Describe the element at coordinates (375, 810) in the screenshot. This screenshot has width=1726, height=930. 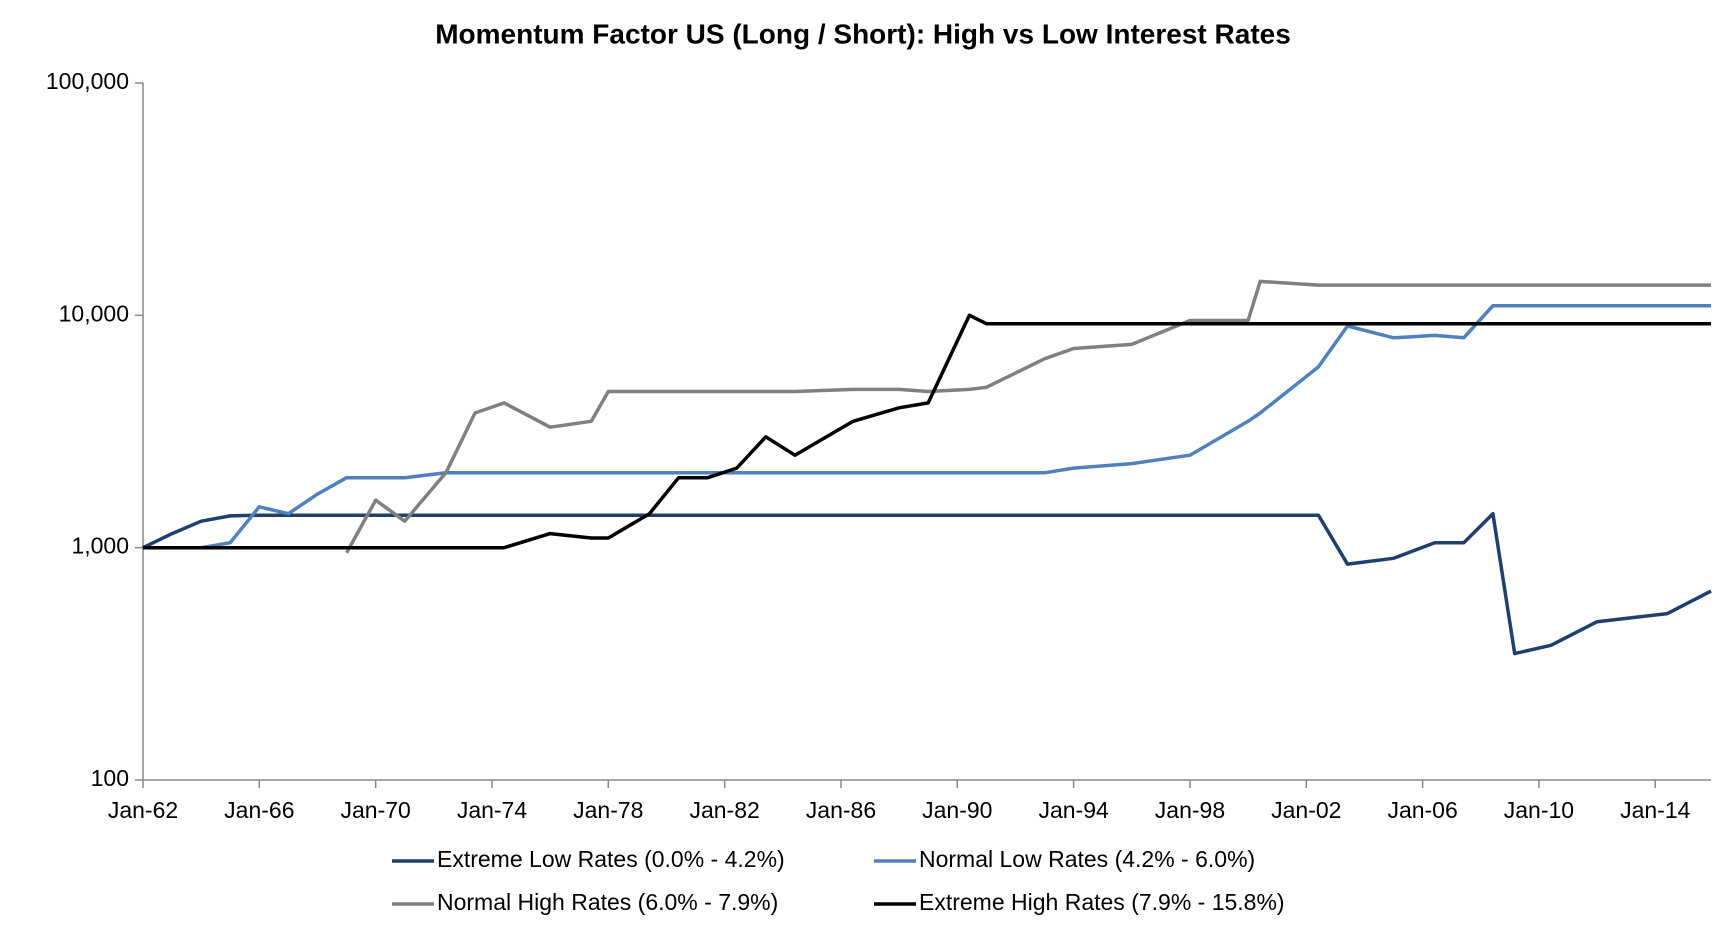
I see `x-tick-label: Jan-70` at that location.